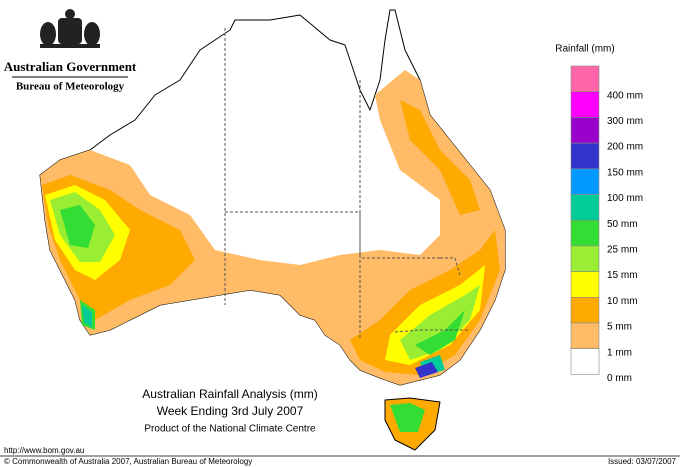 This screenshot has height=467, width=680. What do you see at coordinates (70, 66) in the screenshot?
I see `government-name: Australian Government` at bounding box center [70, 66].